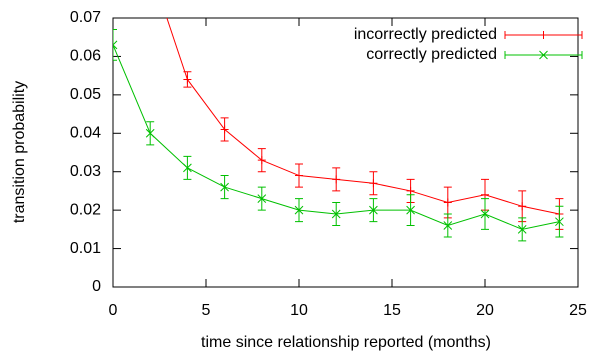 Image resolution: width=598 pixels, height=355 pixels. Describe the element at coordinates (19, 152) in the screenshot. I see `y-axis-label: transition probability` at that location.